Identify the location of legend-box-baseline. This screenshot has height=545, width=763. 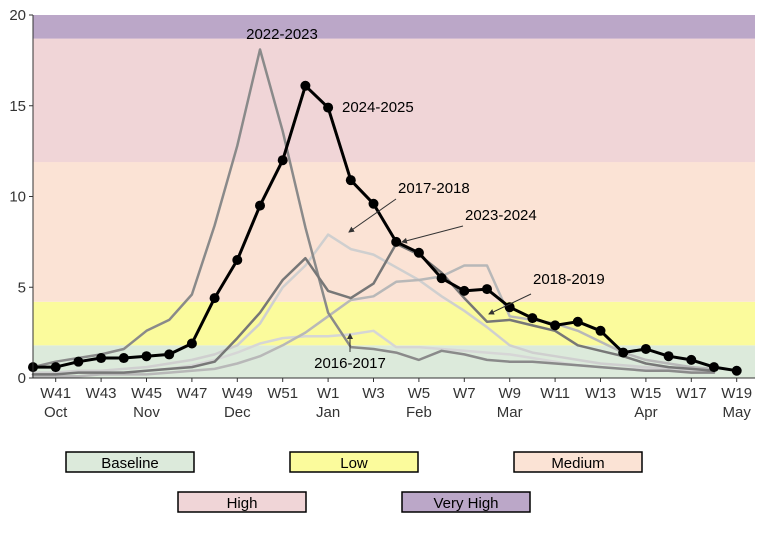
(130, 462).